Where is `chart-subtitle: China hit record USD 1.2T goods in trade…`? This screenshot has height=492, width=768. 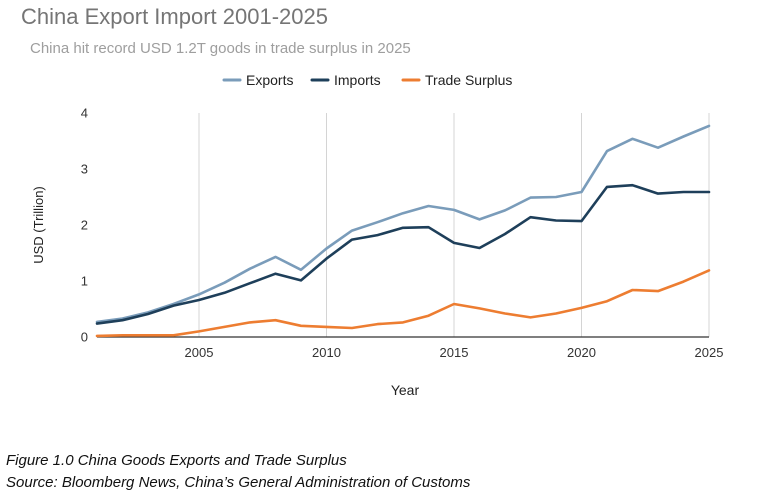
chart-subtitle: China hit record USD 1.2T goods in trade… is located at coordinates (220, 48).